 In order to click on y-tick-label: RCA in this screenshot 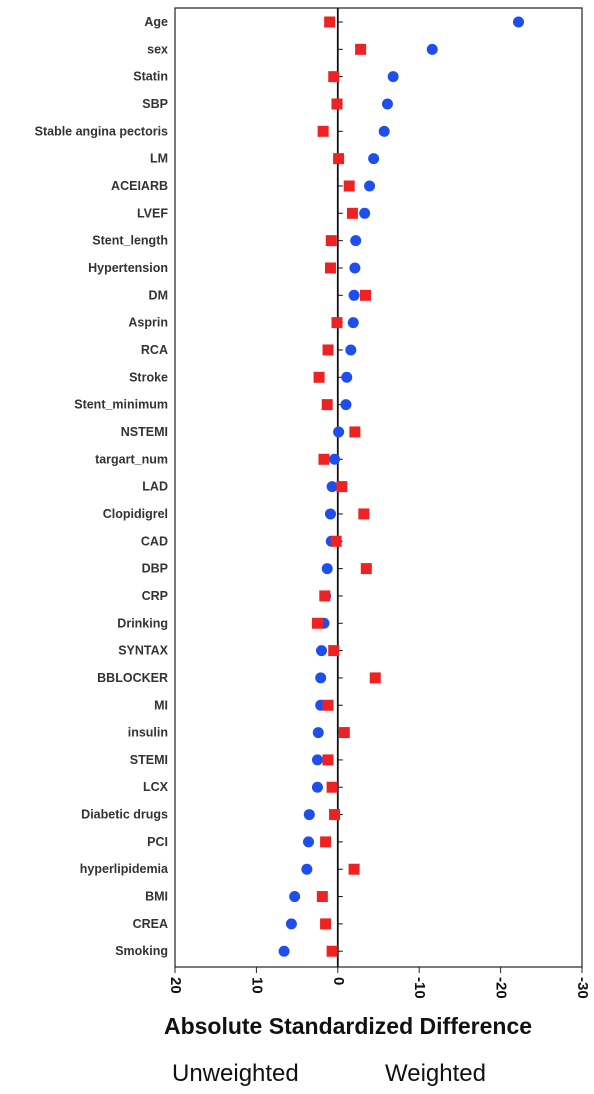, I will do `click(154, 350)`.